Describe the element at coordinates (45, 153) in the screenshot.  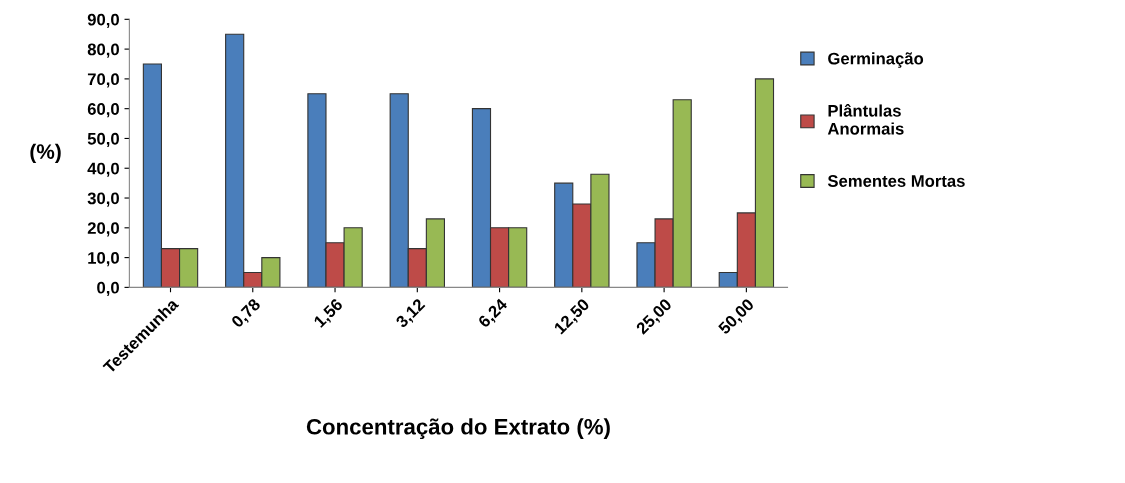
I see `y-axis-title: (%)` at that location.